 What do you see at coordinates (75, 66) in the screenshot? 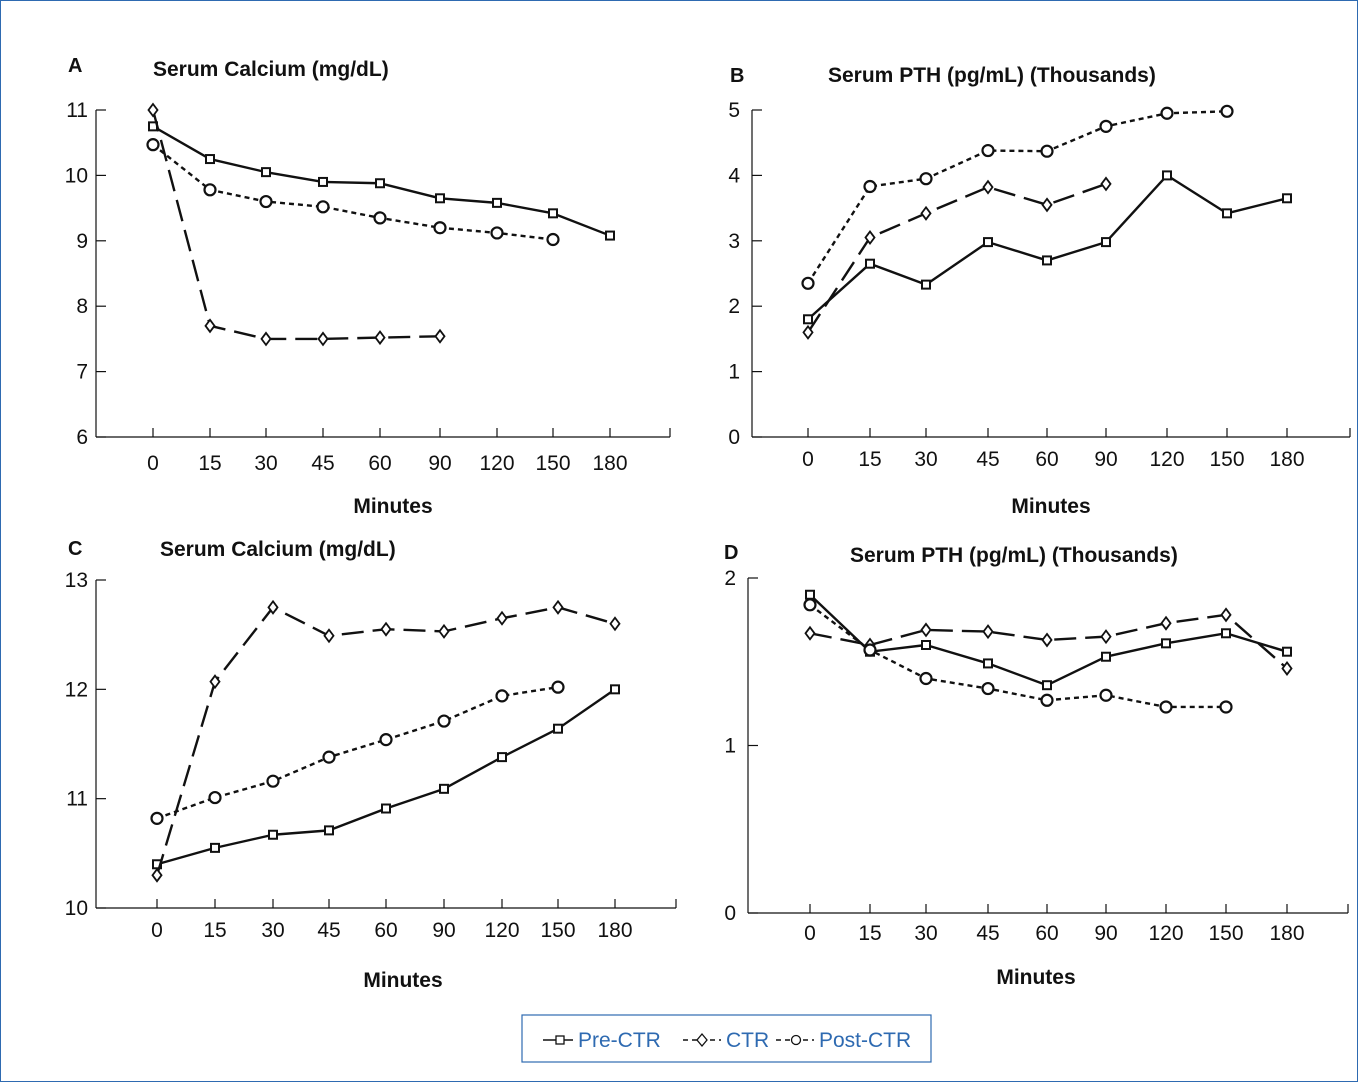
I see `panel-a-letter: A` at bounding box center [75, 66].